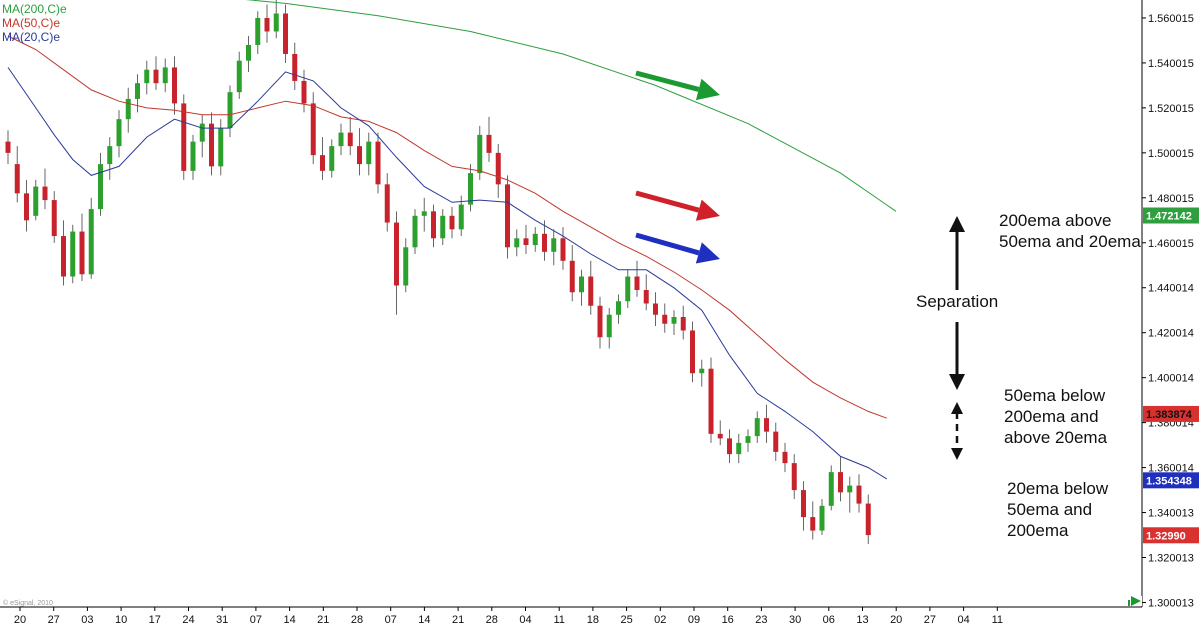 The image size is (1200, 635). What do you see at coordinates (957, 382) in the screenshot?
I see `separation-arrow-down-head` at bounding box center [957, 382].